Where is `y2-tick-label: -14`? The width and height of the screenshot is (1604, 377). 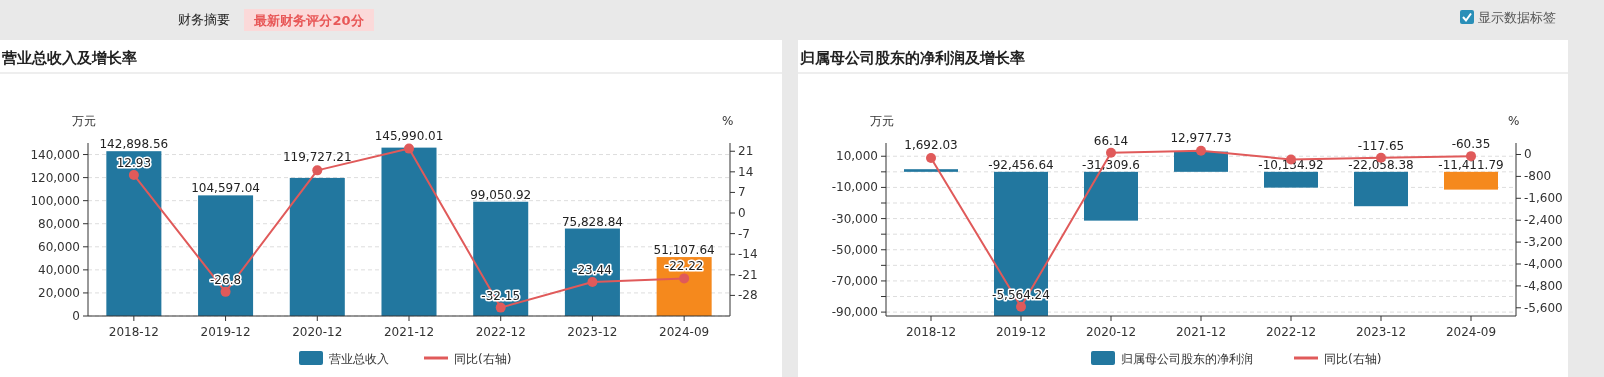
y2-tick-label: -14 is located at coordinates (748, 254).